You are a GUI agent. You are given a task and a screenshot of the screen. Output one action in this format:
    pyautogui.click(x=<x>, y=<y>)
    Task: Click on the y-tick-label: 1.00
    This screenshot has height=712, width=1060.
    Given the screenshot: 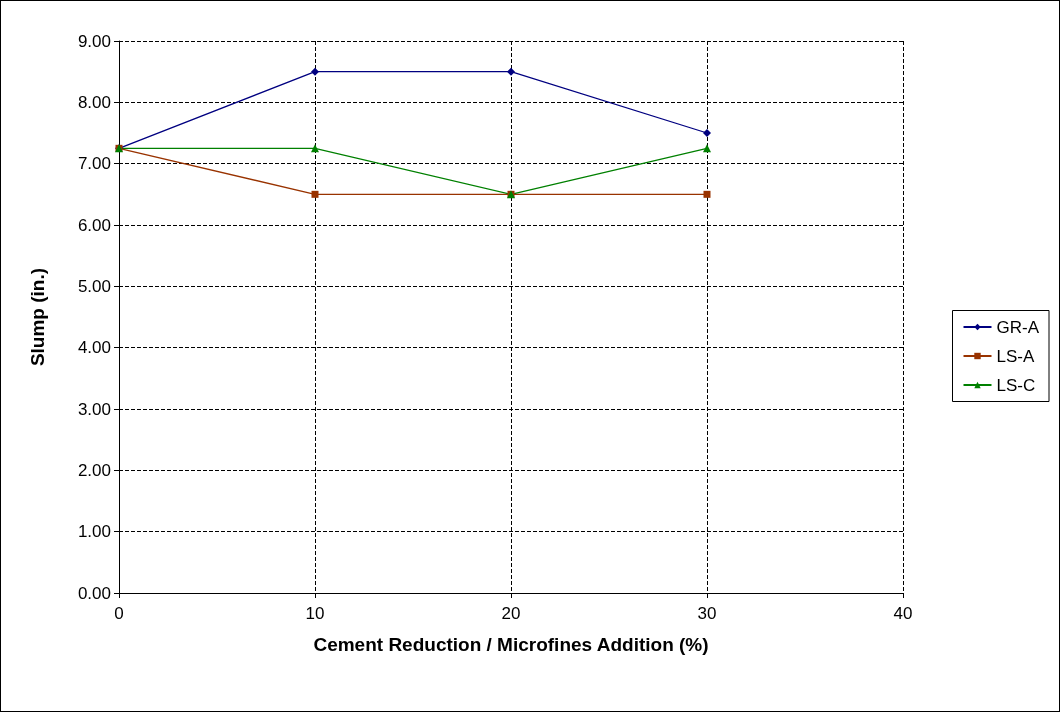 What is the action you would take?
    pyautogui.click(x=94, y=532)
    